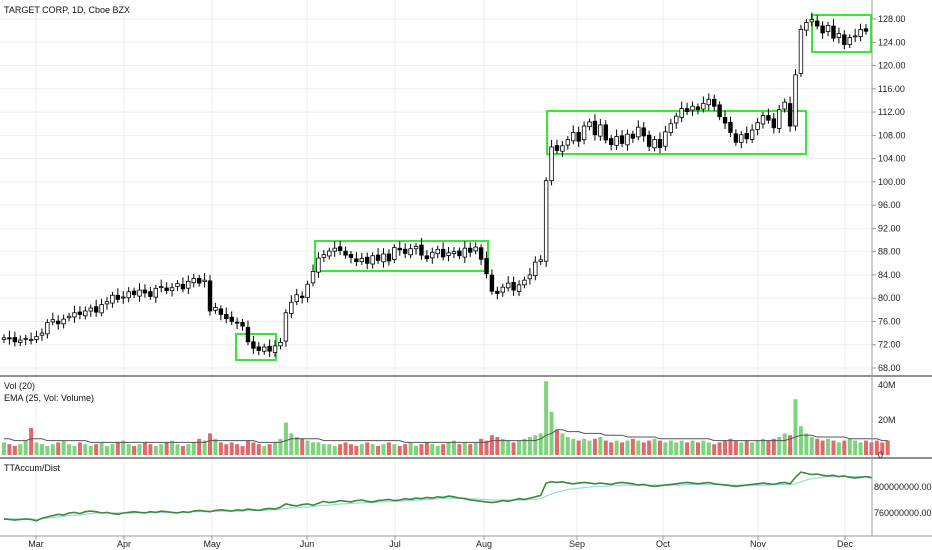  Describe the element at coordinates (880, 455) in the screenshot. I see `volume-tick-0: 0` at that location.